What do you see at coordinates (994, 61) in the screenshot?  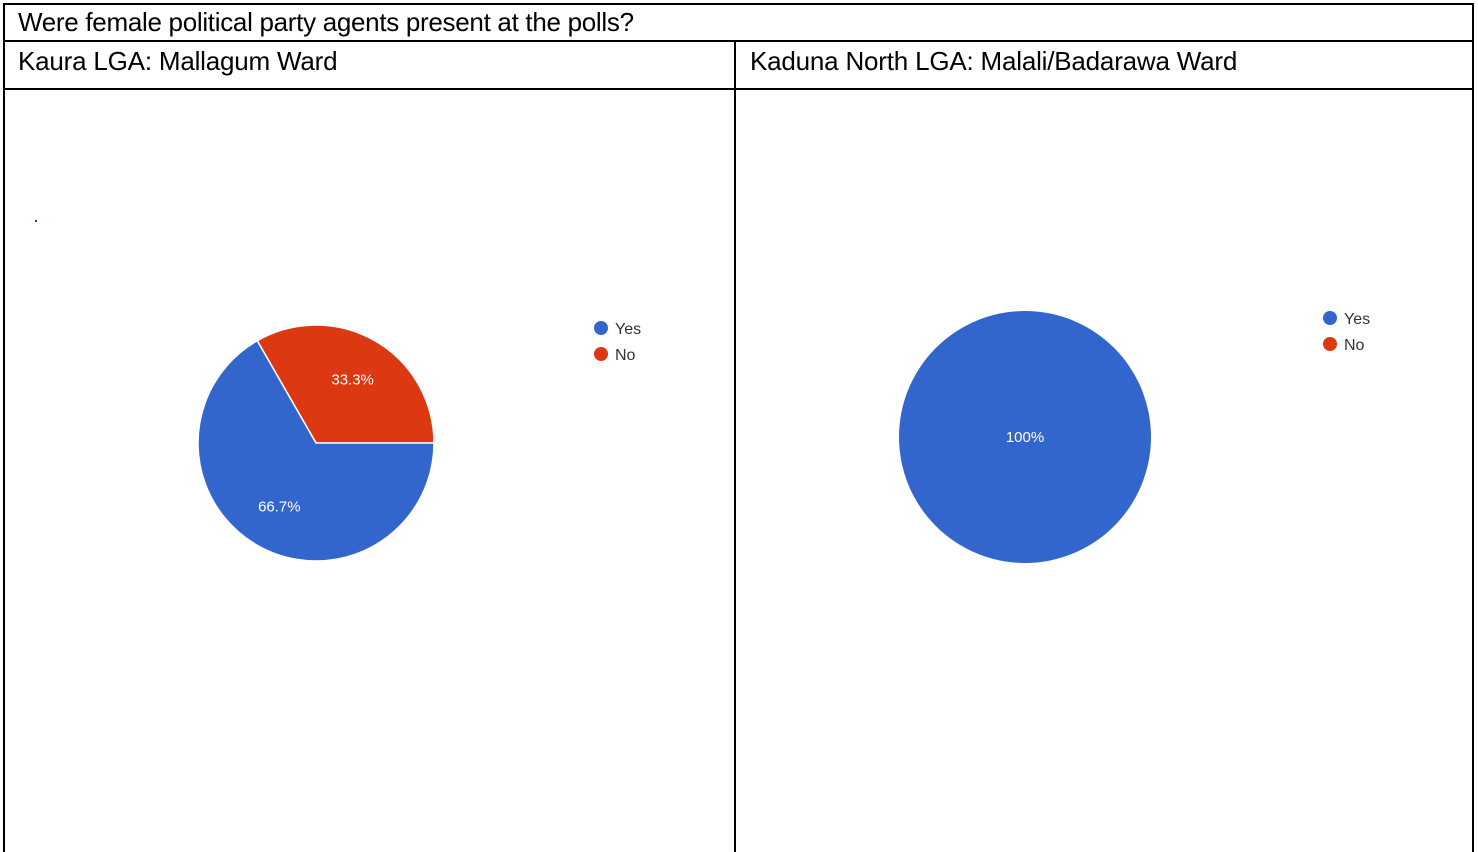 I see `column-heading-kaduna-north: Kaduna North LGA: Malali/Badarawa Ward` at bounding box center [994, 61].